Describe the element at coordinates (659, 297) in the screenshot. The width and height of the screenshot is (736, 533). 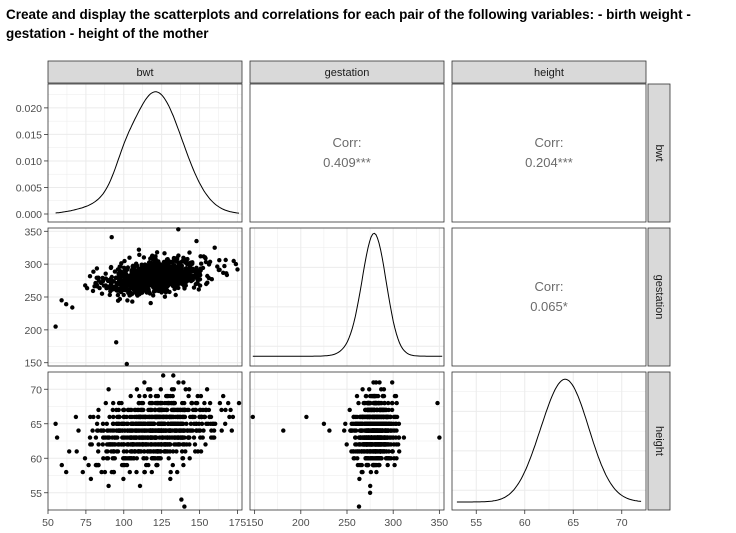
I see `strip-row-label: gestation` at that location.